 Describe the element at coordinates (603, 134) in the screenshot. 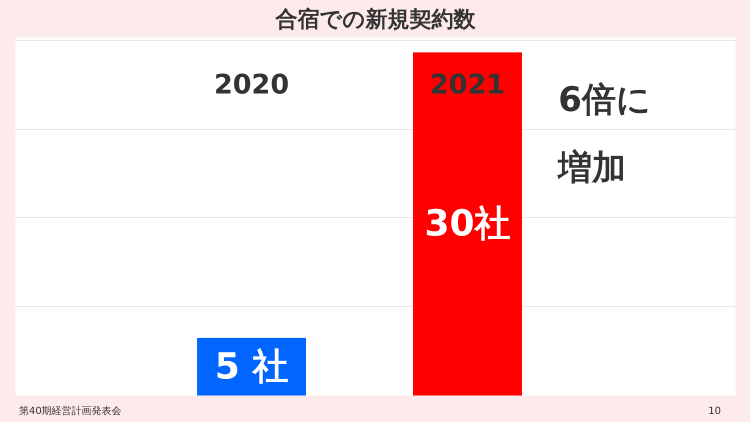

I see `annotation: 6倍に増加` at that location.